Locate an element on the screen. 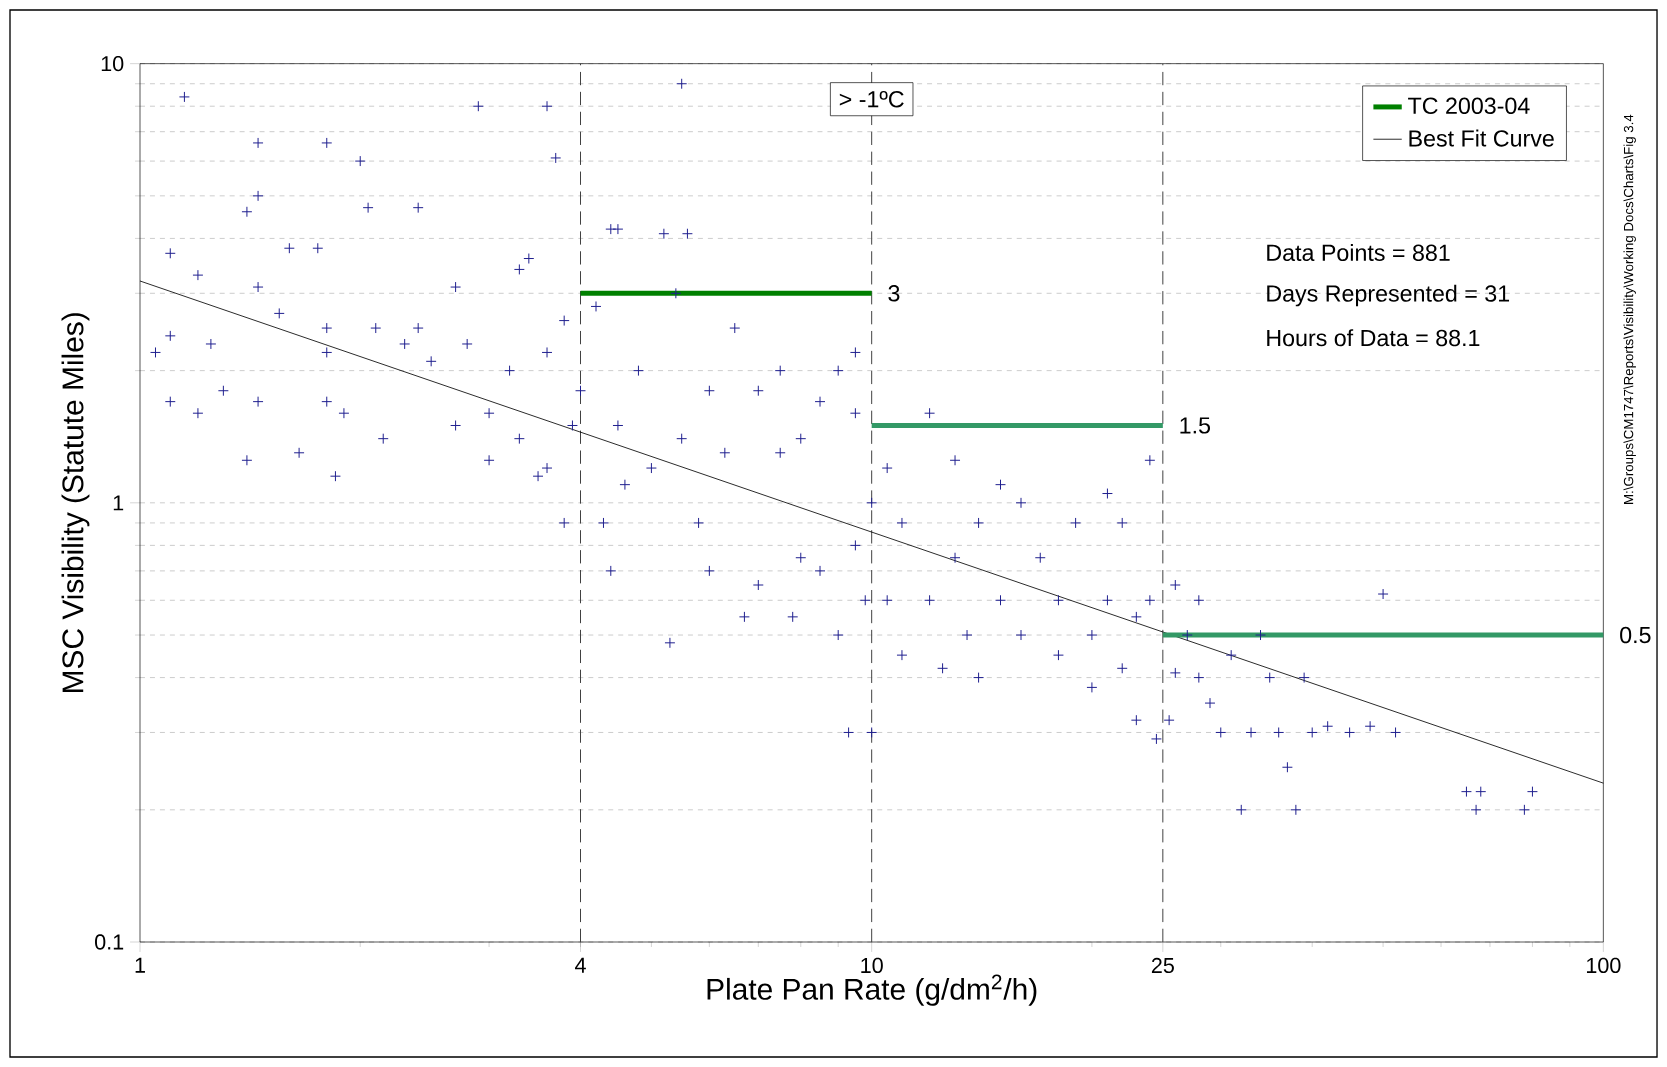  x-tick-label: 100 is located at coordinates (1603, 965).